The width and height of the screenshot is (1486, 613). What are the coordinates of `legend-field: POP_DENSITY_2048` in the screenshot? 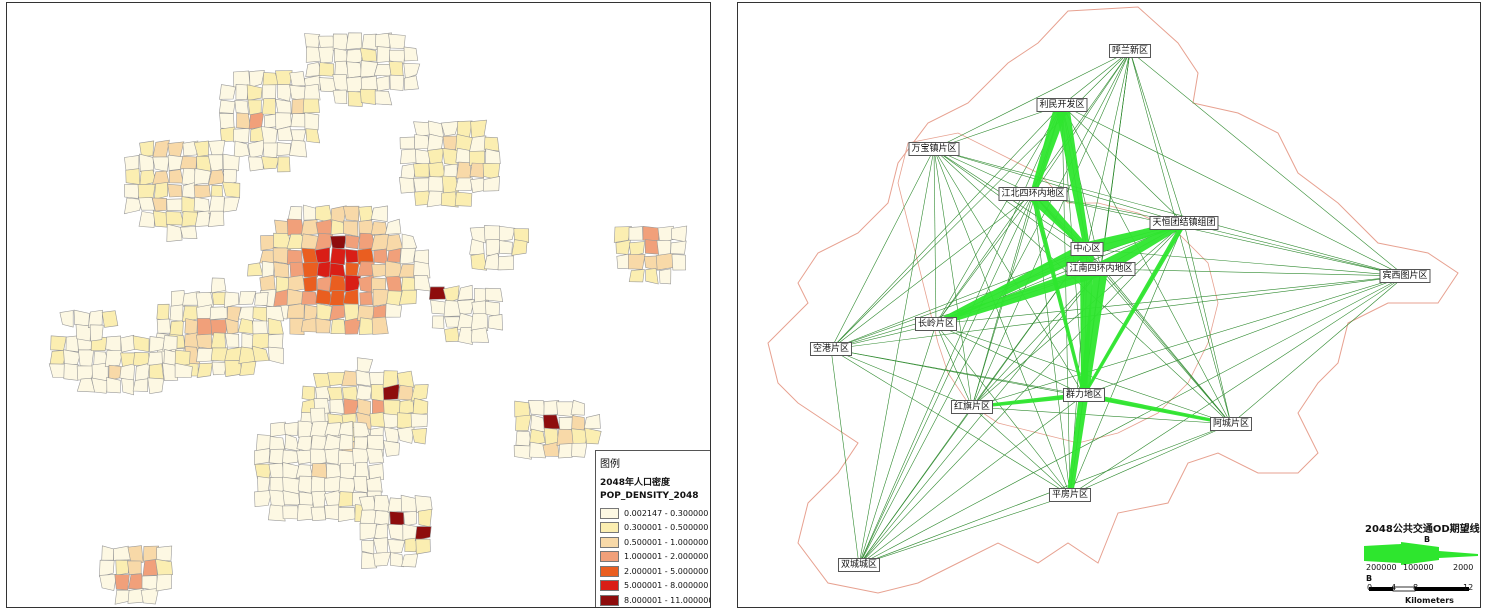 It's located at (649, 496).